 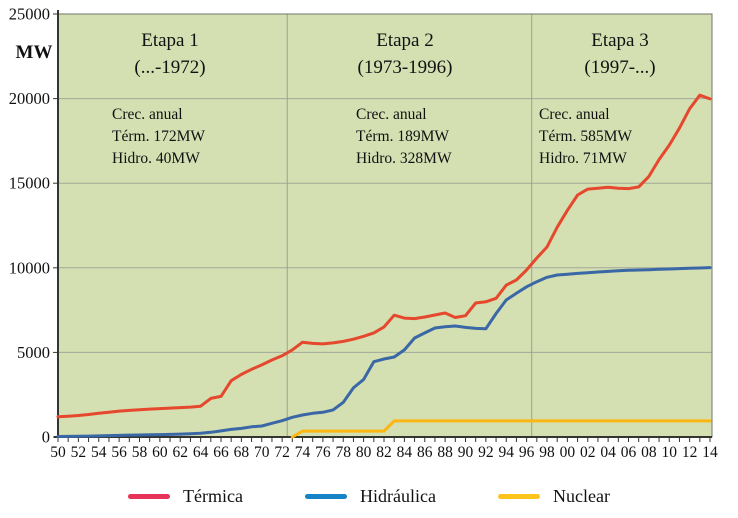 What do you see at coordinates (46, 437) in the screenshot?
I see `svg-text: 0` at bounding box center [46, 437].